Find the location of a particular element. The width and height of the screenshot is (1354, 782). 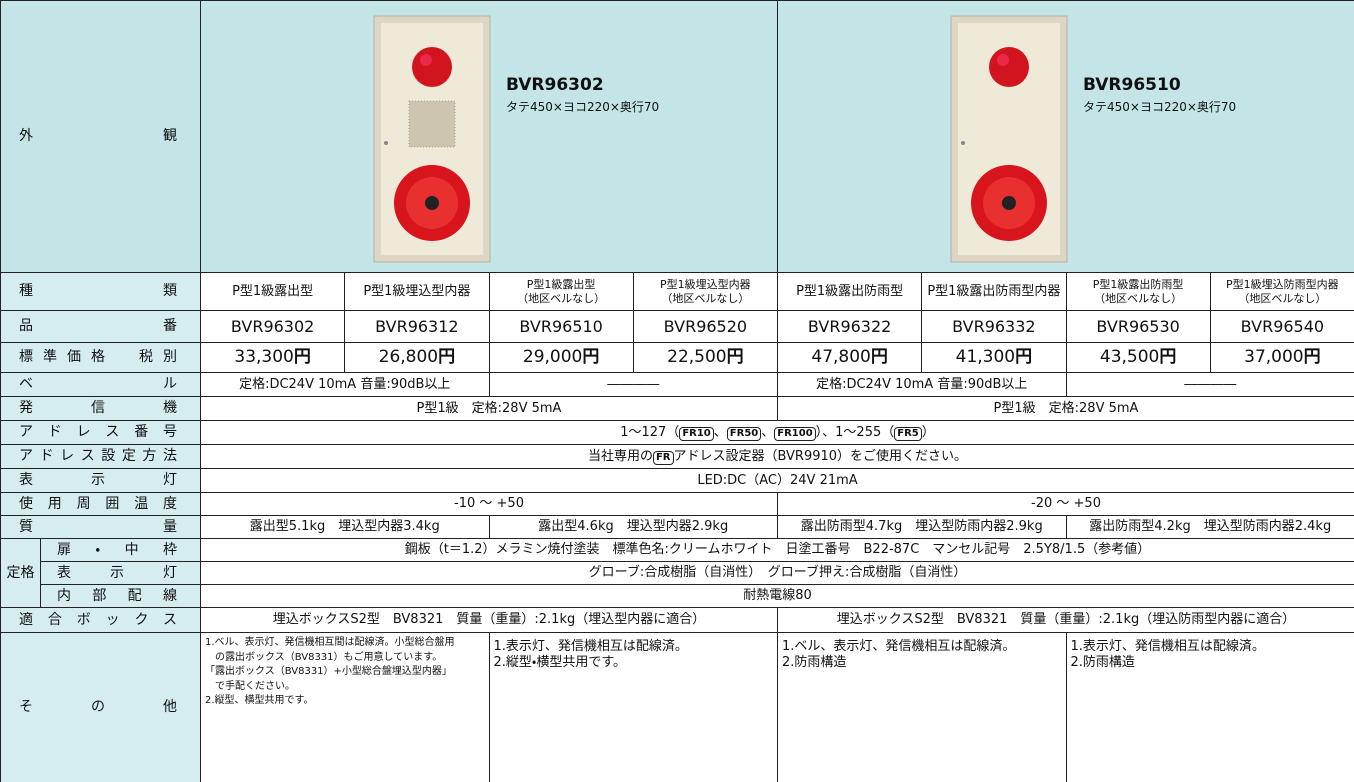

spec-cell: 26,800円 is located at coordinates (417, 357).